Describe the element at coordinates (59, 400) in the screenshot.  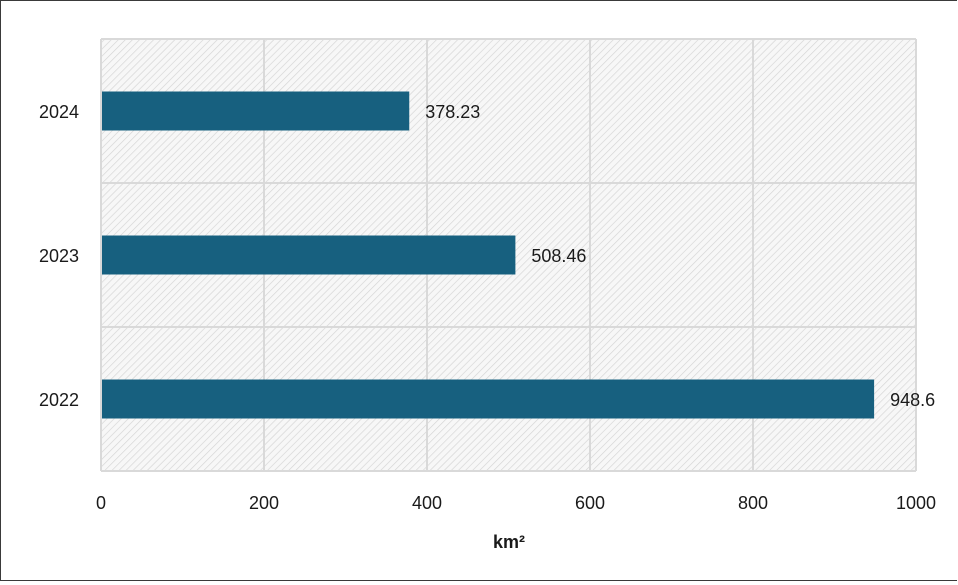
I see `category-label-2022: 2022` at that location.